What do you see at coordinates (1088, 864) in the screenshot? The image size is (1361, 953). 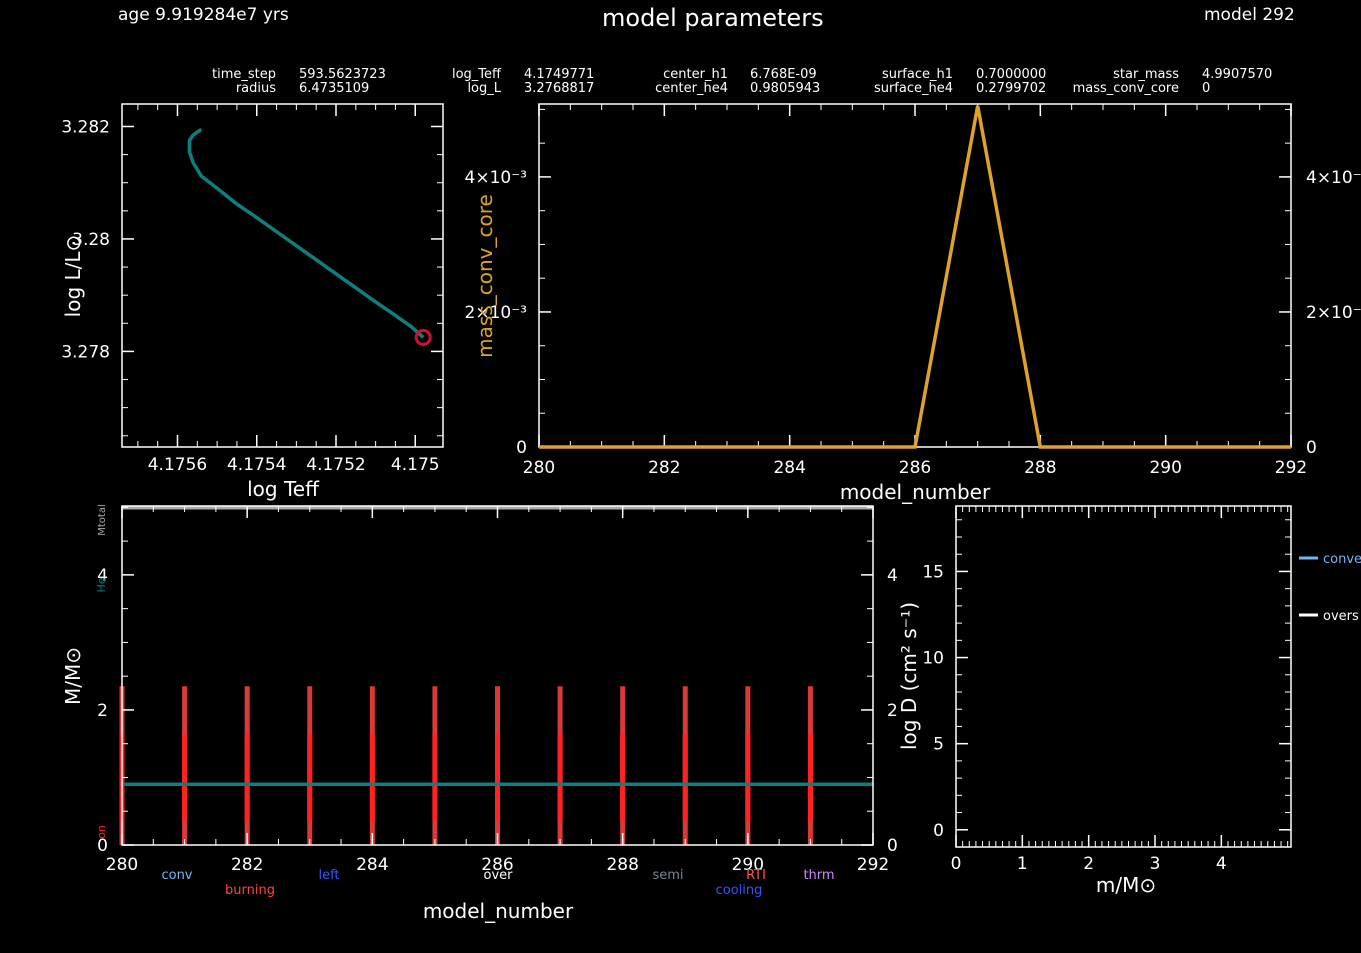 I see `mixing-x-tick-label: 2` at bounding box center [1088, 864].